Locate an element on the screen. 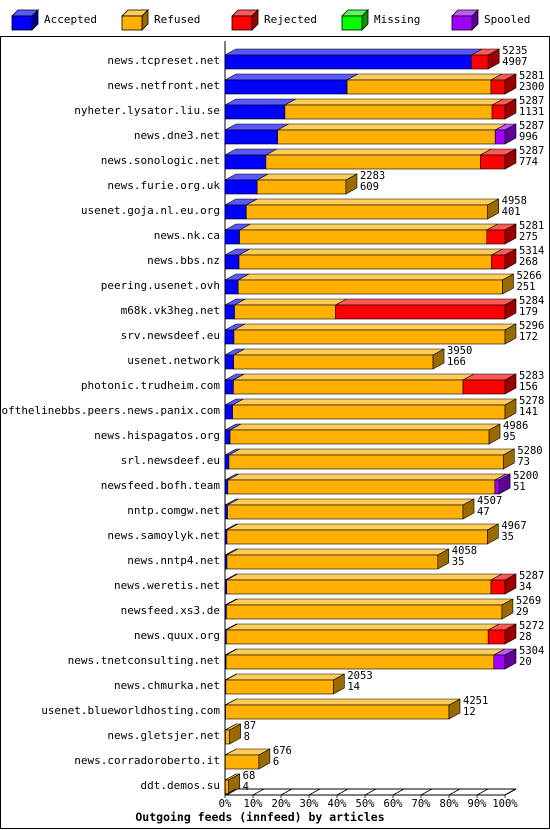 The image size is (550, 830). feed-label: nntp.comgw.net is located at coordinates (173, 510).